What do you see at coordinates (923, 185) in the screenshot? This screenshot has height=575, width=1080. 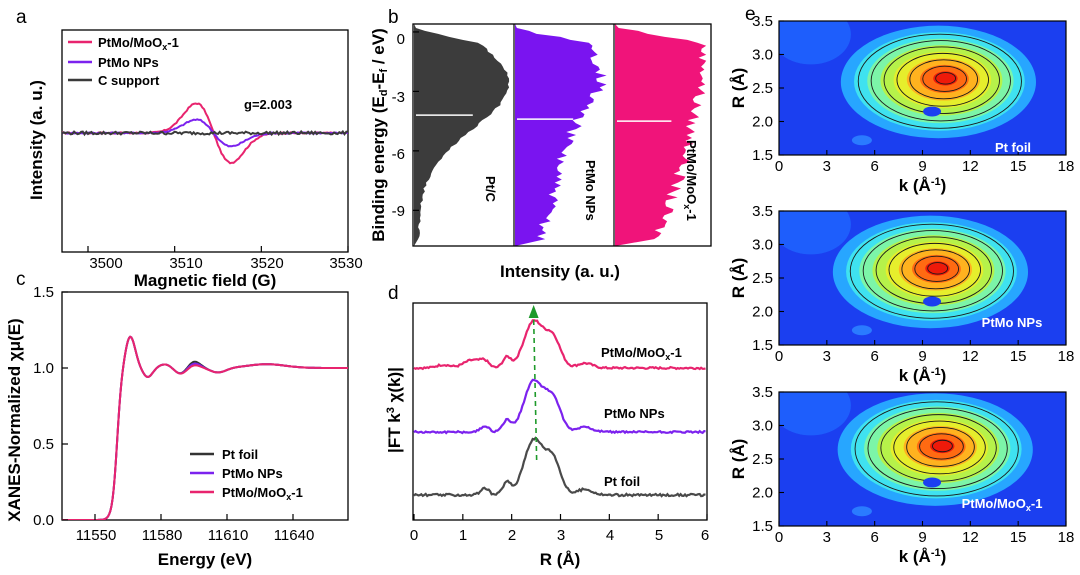 I see `e-xlabel-0: k (Å-1)` at bounding box center [923, 185].